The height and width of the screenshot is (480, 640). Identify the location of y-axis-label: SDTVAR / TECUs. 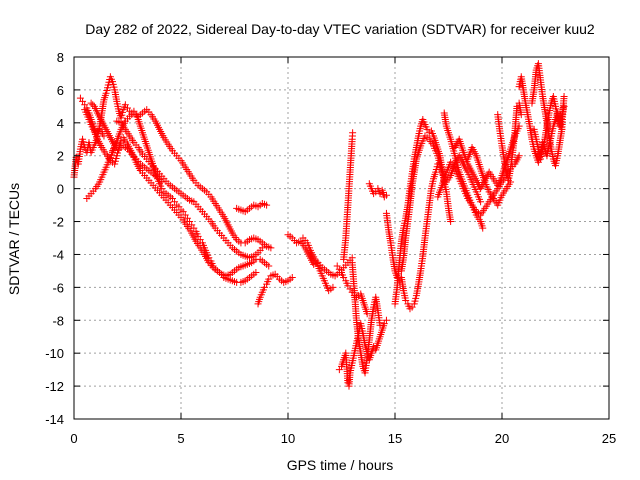
(14, 239).